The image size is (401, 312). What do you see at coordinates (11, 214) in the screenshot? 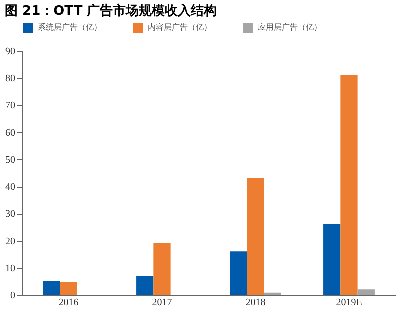
I see `y-tick-label: 30` at bounding box center [11, 214].